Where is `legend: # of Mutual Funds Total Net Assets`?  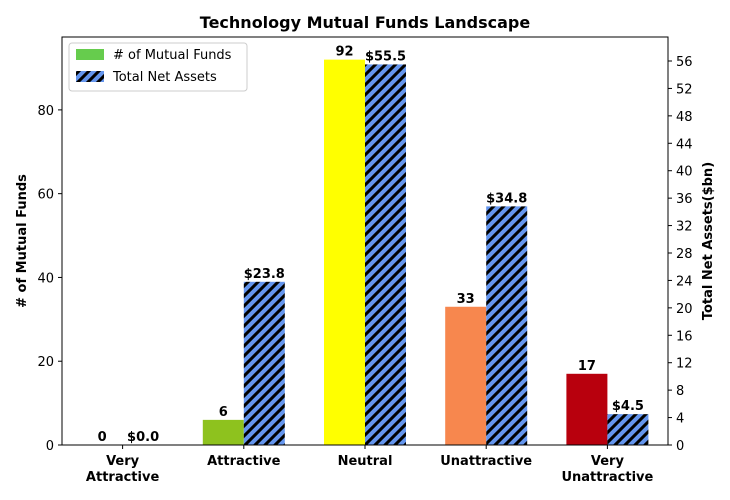
legend: # of Mutual Funds Total Net Assets is located at coordinates (158, 67).